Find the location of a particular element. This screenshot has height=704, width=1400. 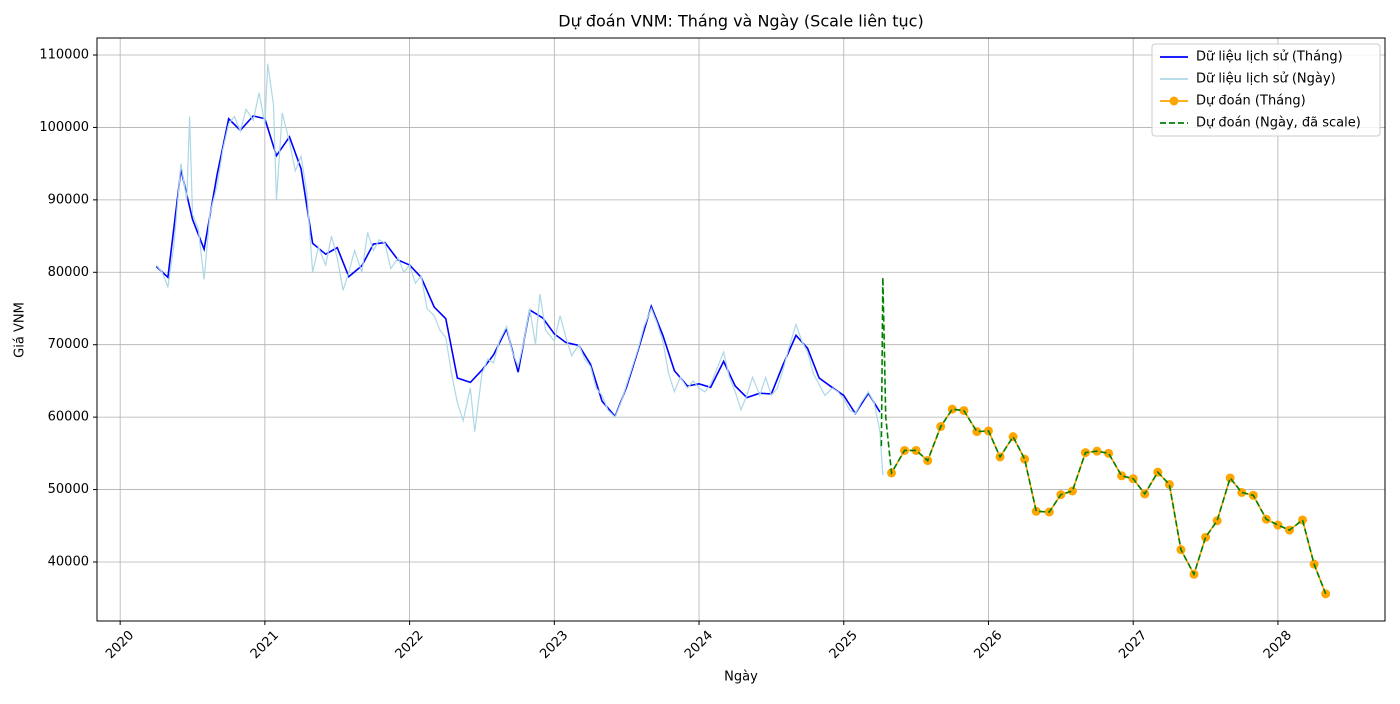

y-axis-label: Giá VNM is located at coordinates (20, 330).